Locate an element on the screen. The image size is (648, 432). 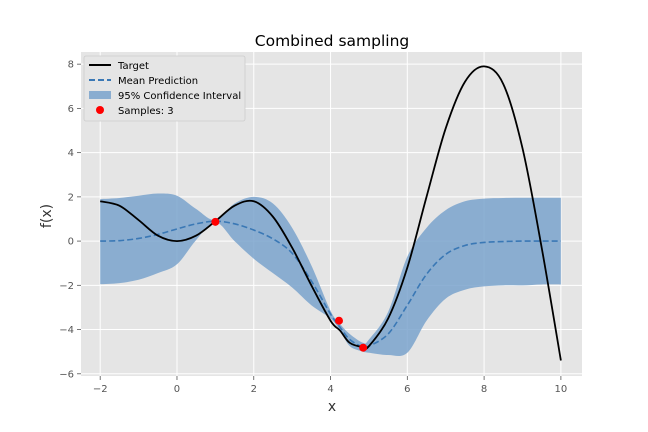
legend-samples-swatch is located at coordinates (100, 110).